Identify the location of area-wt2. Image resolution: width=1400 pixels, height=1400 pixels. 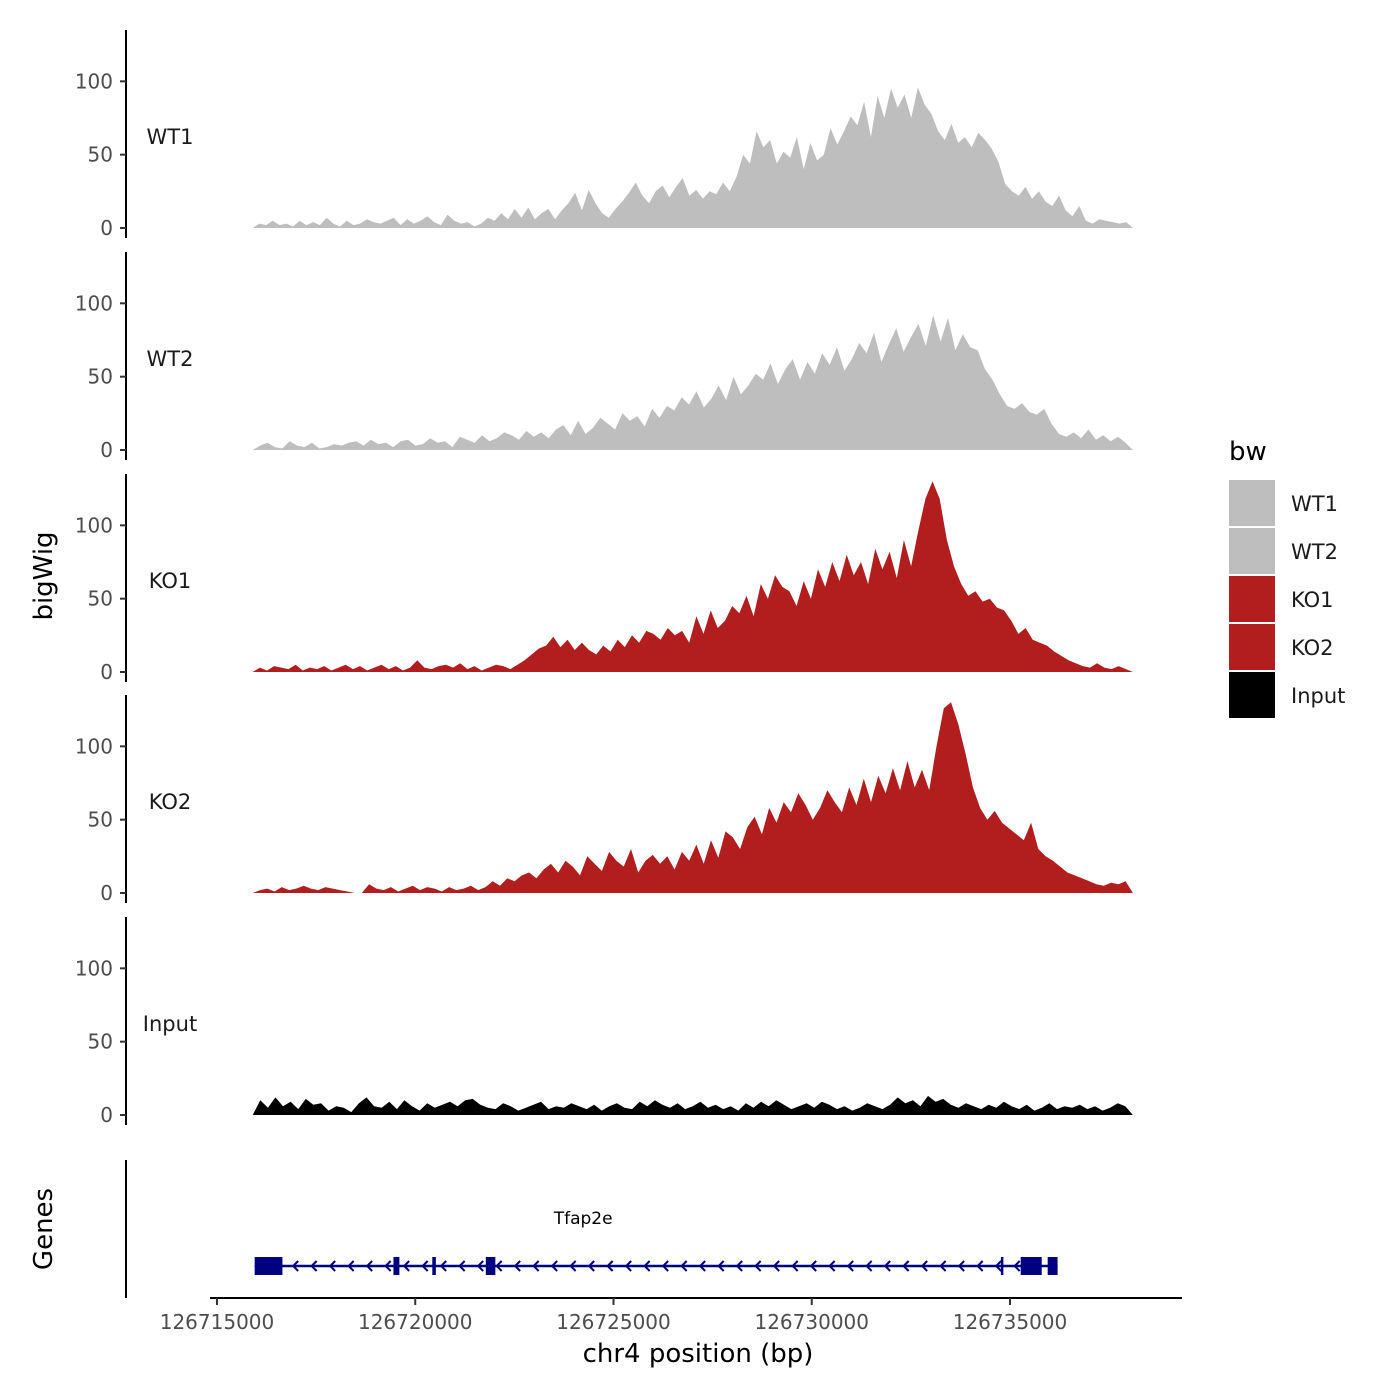
(692, 382).